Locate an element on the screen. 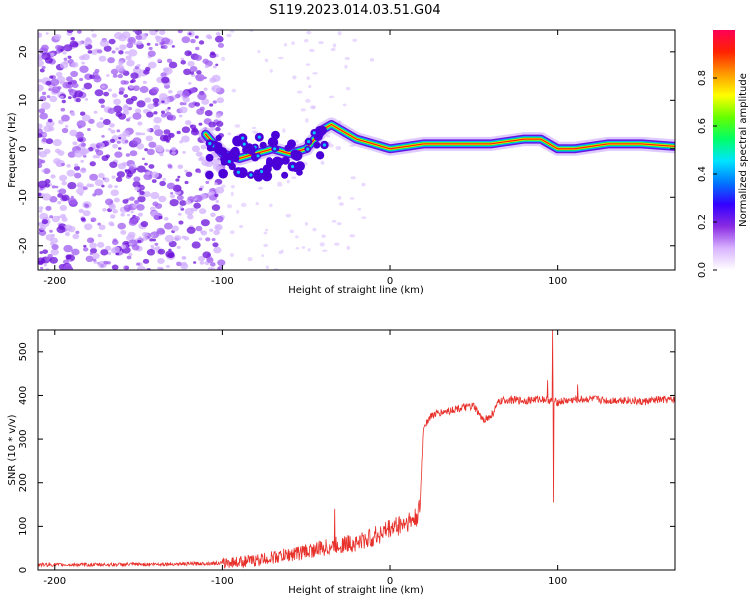  x-tick-label: 0 is located at coordinates (390, 581).